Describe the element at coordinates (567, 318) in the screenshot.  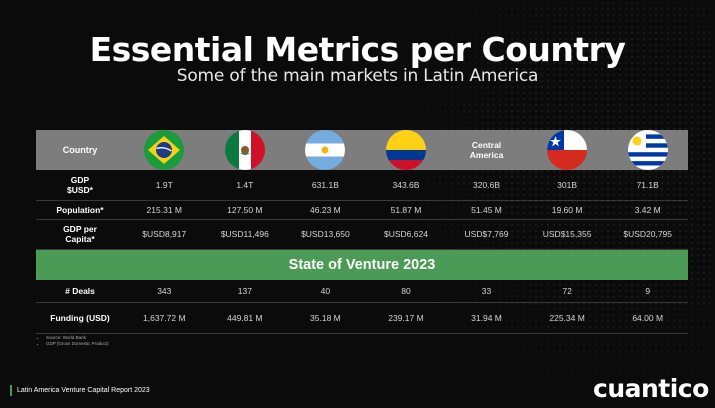
I see `funding-value: 225.34 M` at that location.